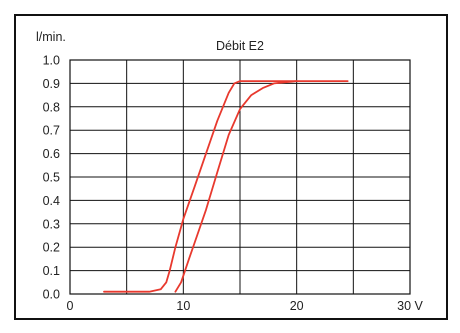  I want to click on y-tick-label: 0.9, so click(51, 84).